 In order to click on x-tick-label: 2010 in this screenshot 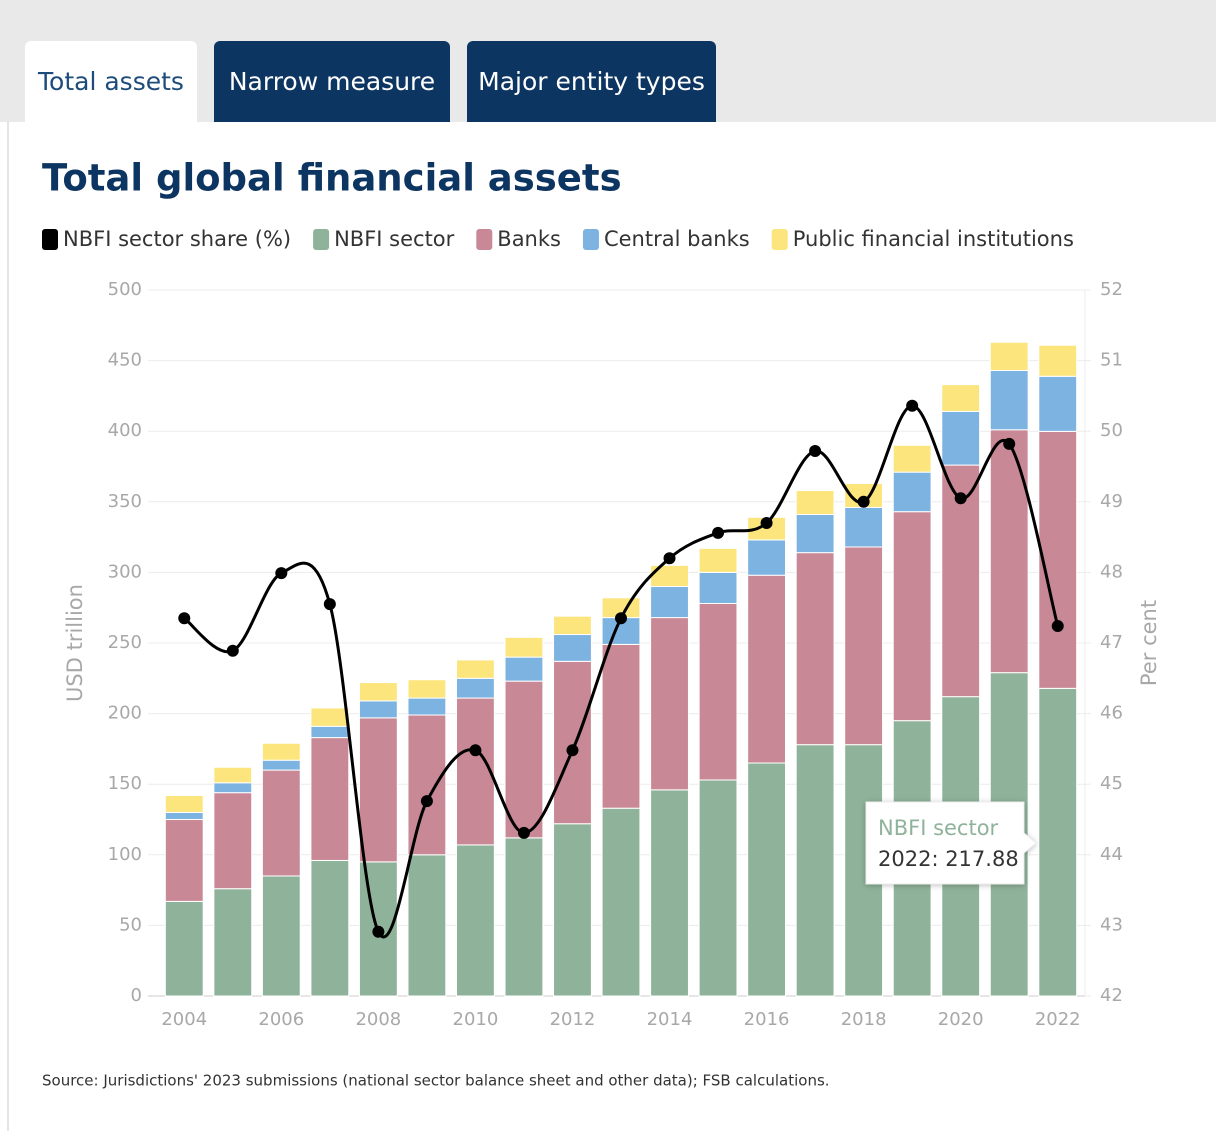, I will do `click(476, 1019)`.